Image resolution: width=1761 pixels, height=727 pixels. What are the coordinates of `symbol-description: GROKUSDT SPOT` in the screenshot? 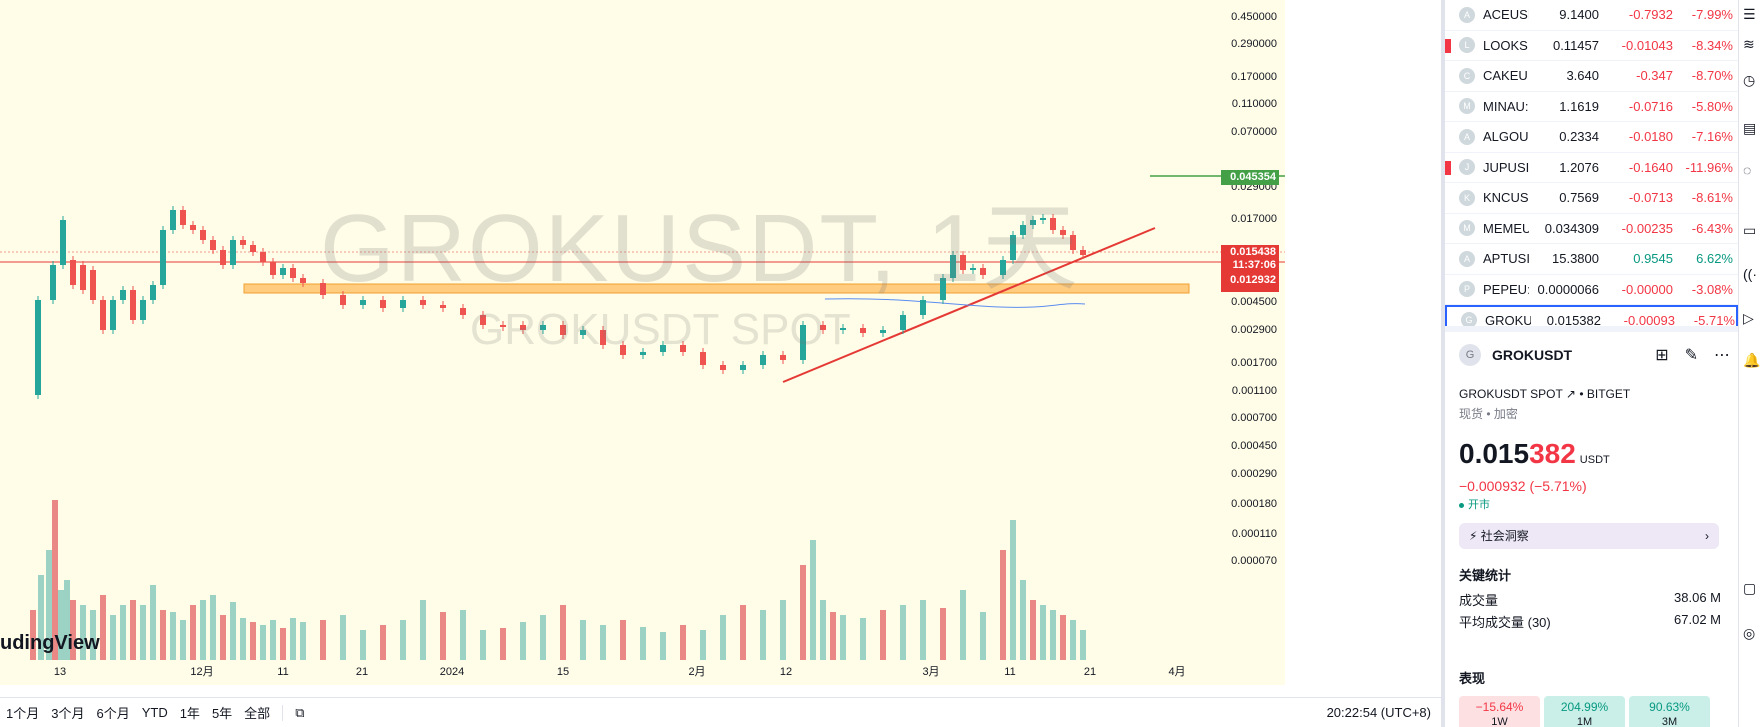 It's located at (1511, 394).